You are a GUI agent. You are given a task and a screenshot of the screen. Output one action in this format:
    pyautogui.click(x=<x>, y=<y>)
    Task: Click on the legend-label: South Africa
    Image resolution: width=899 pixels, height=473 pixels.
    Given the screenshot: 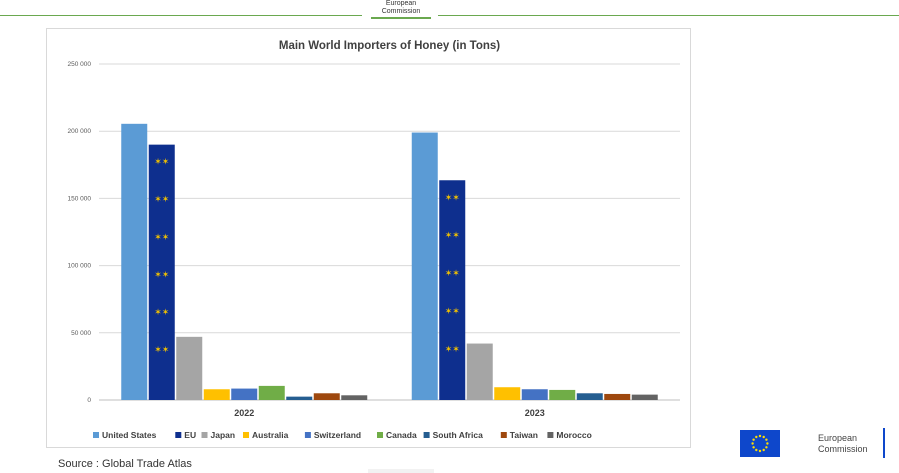 What is the action you would take?
    pyautogui.click(x=458, y=435)
    